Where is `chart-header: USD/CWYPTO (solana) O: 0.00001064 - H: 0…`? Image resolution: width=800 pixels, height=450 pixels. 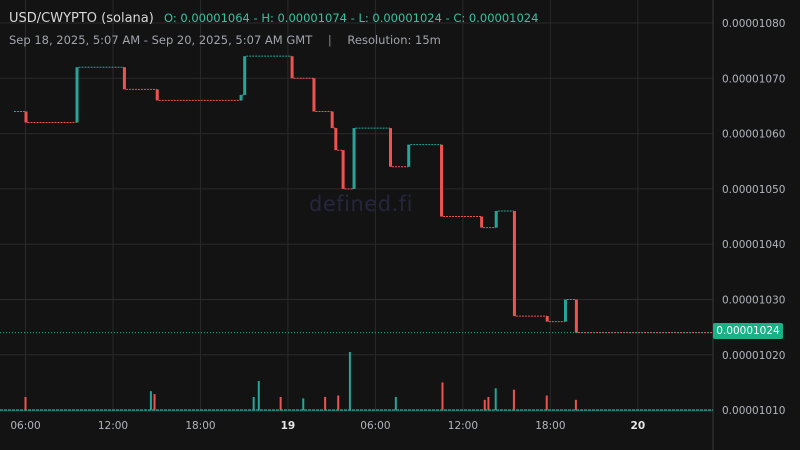
chart-header: USD/CWYPTO (solana) O: 0.00001064 - H: 0… is located at coordinates (273, 18).